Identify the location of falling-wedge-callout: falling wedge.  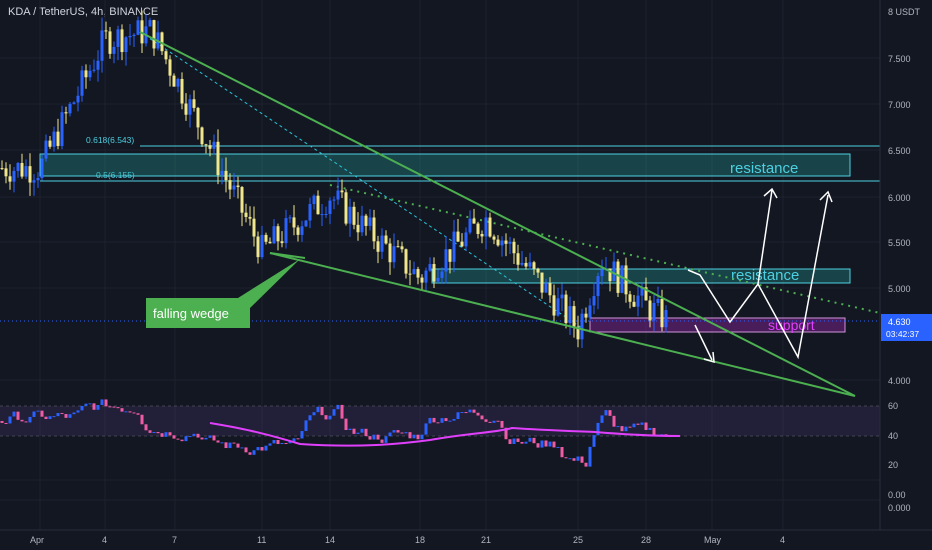
(223, 293).